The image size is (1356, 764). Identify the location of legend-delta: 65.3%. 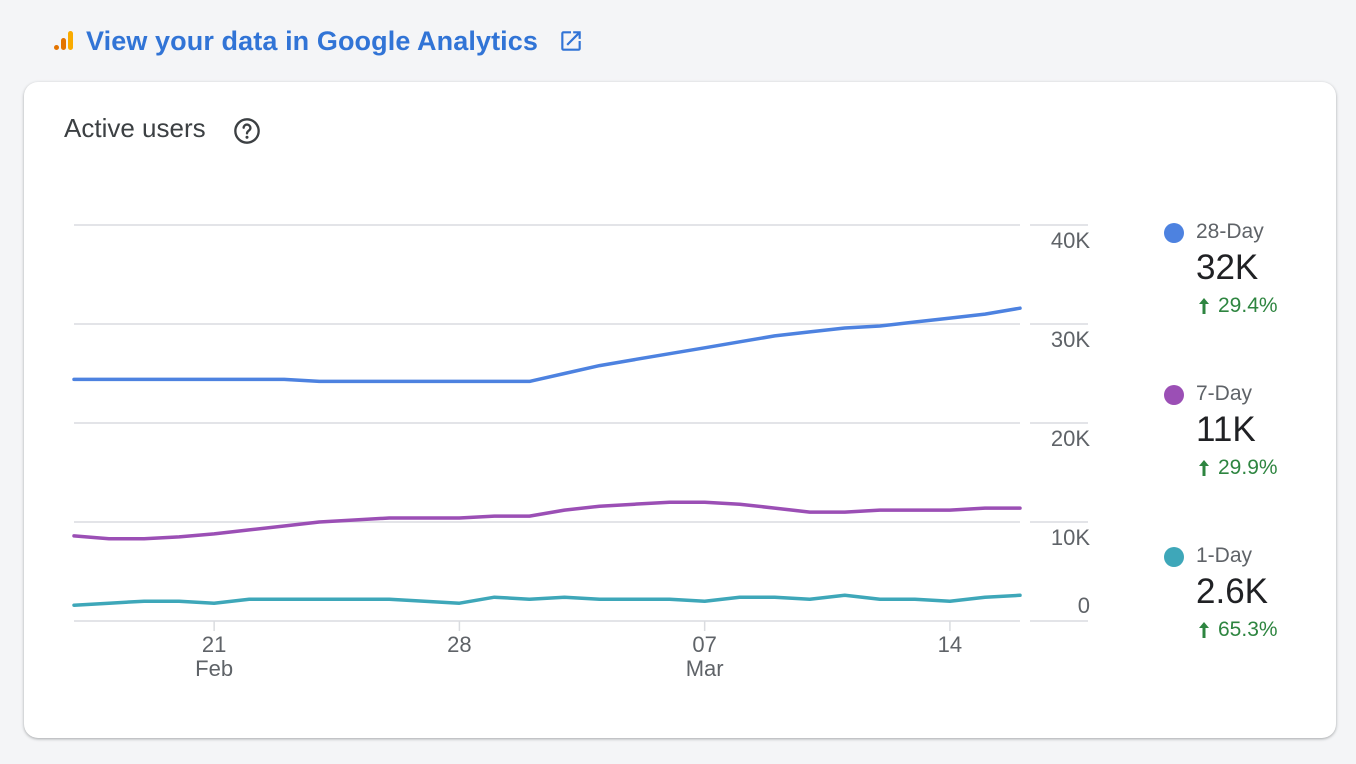
(1237, 630).